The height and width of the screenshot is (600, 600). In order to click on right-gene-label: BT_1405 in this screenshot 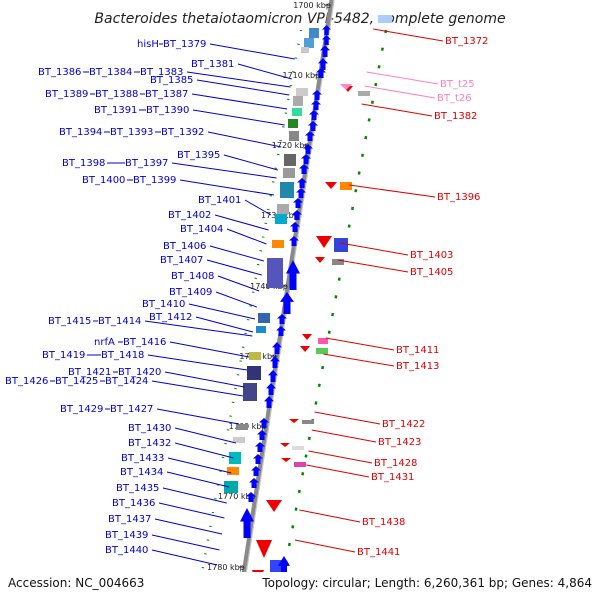, I will do `click(431, 272)`.